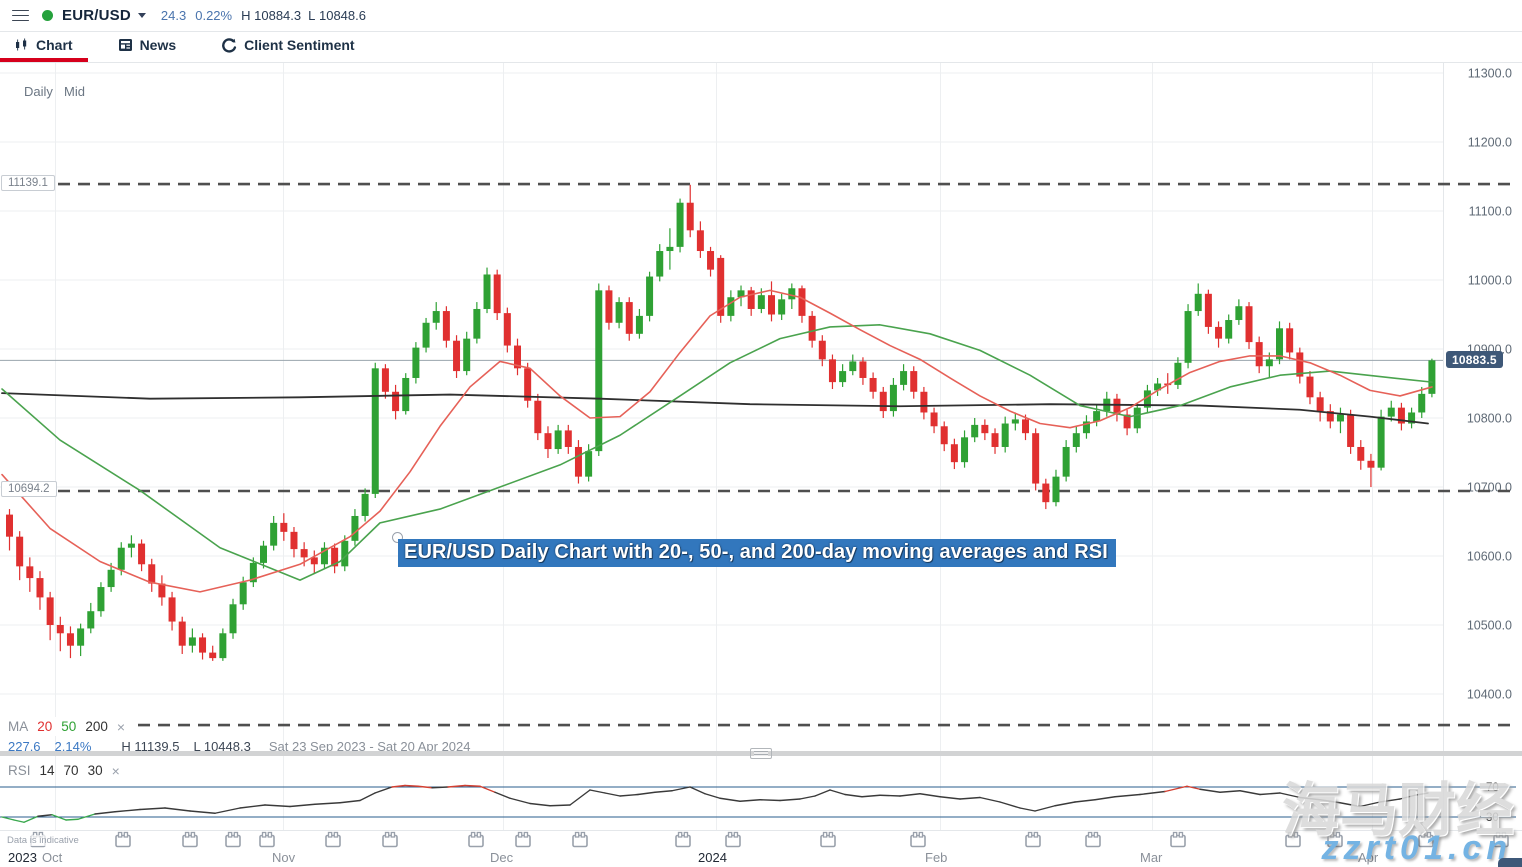 This screenshot has height=867, width=1522. I want to click on tab-client-sentiment: Client Sentiment, so click(288, 47).